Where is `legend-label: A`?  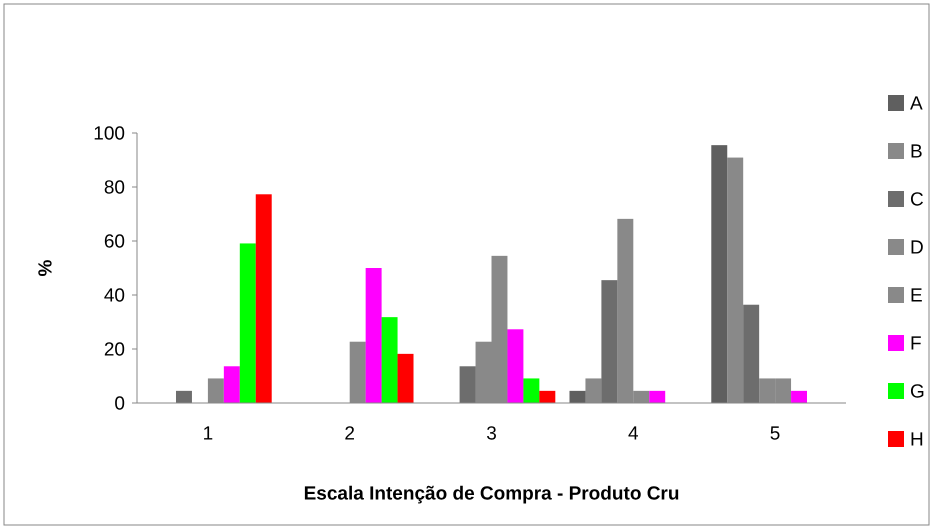 legend-label: A is located at coordinates (916, 104).